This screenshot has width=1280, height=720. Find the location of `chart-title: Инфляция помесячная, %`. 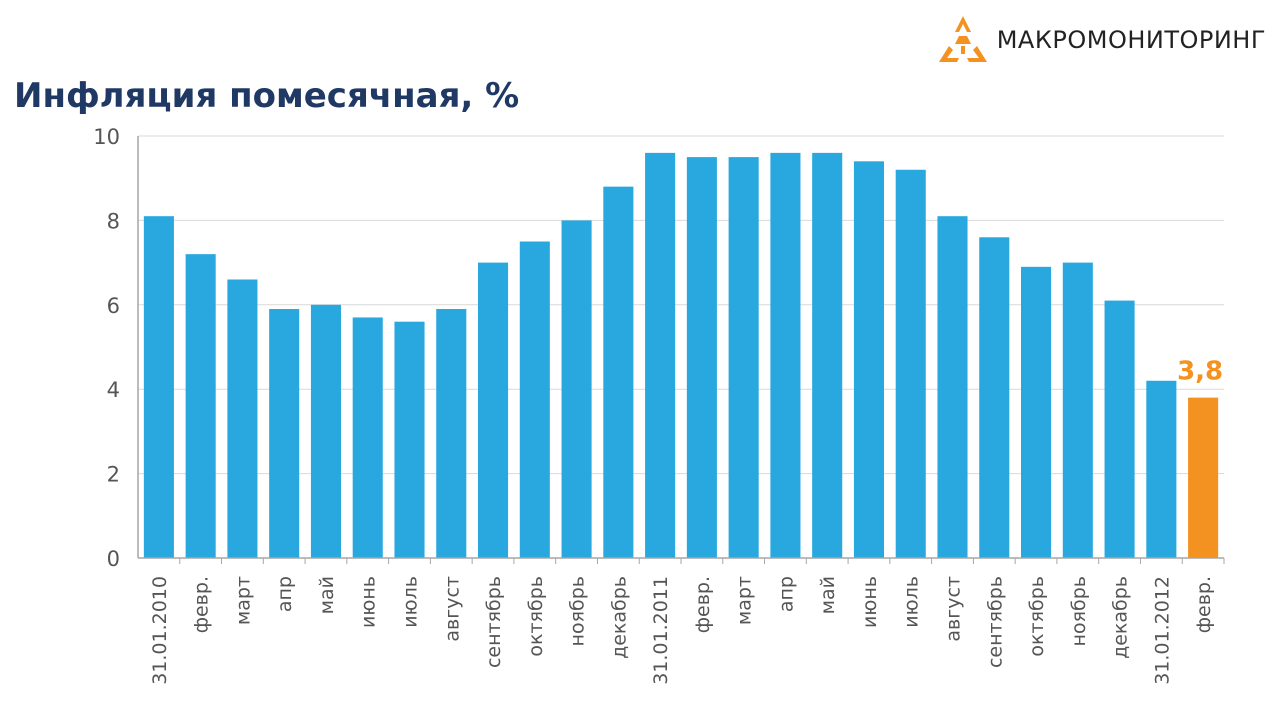

chart-title: Инфляция помесячная, % is located at coordinates (267, 96).